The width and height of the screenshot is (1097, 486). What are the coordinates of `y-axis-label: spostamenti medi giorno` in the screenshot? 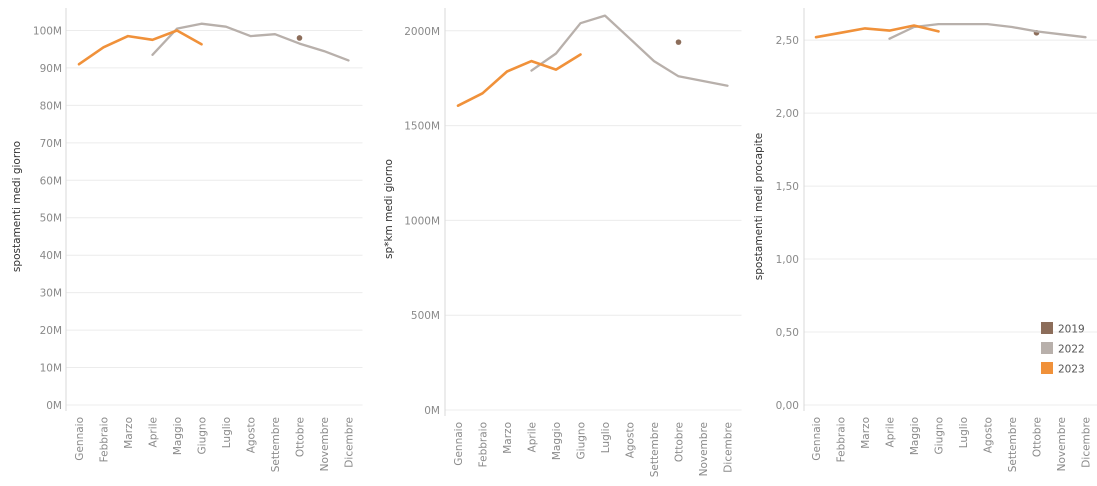 It's located at (17, 206).